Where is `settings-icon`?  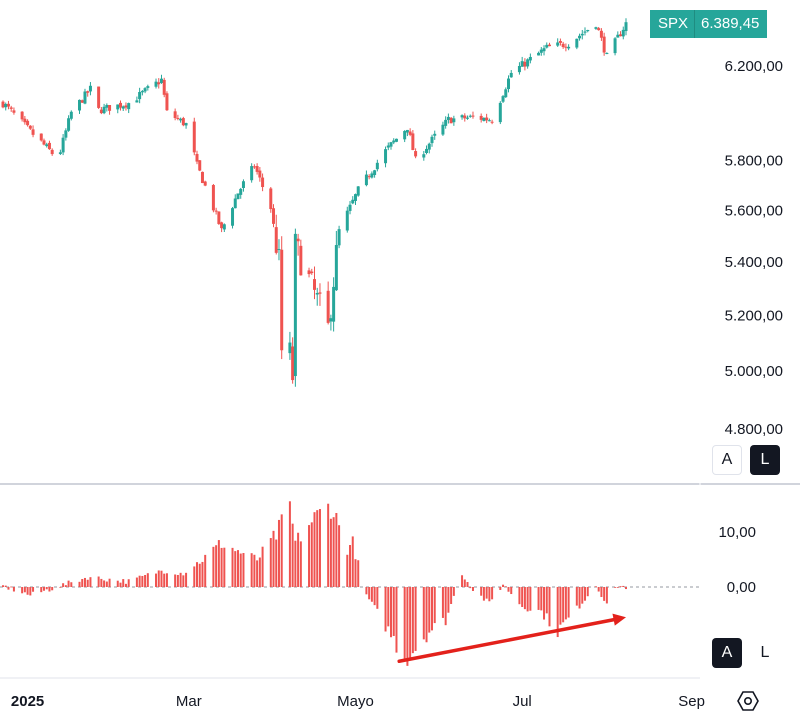
settings-icon is located at coordinates (748, 701).